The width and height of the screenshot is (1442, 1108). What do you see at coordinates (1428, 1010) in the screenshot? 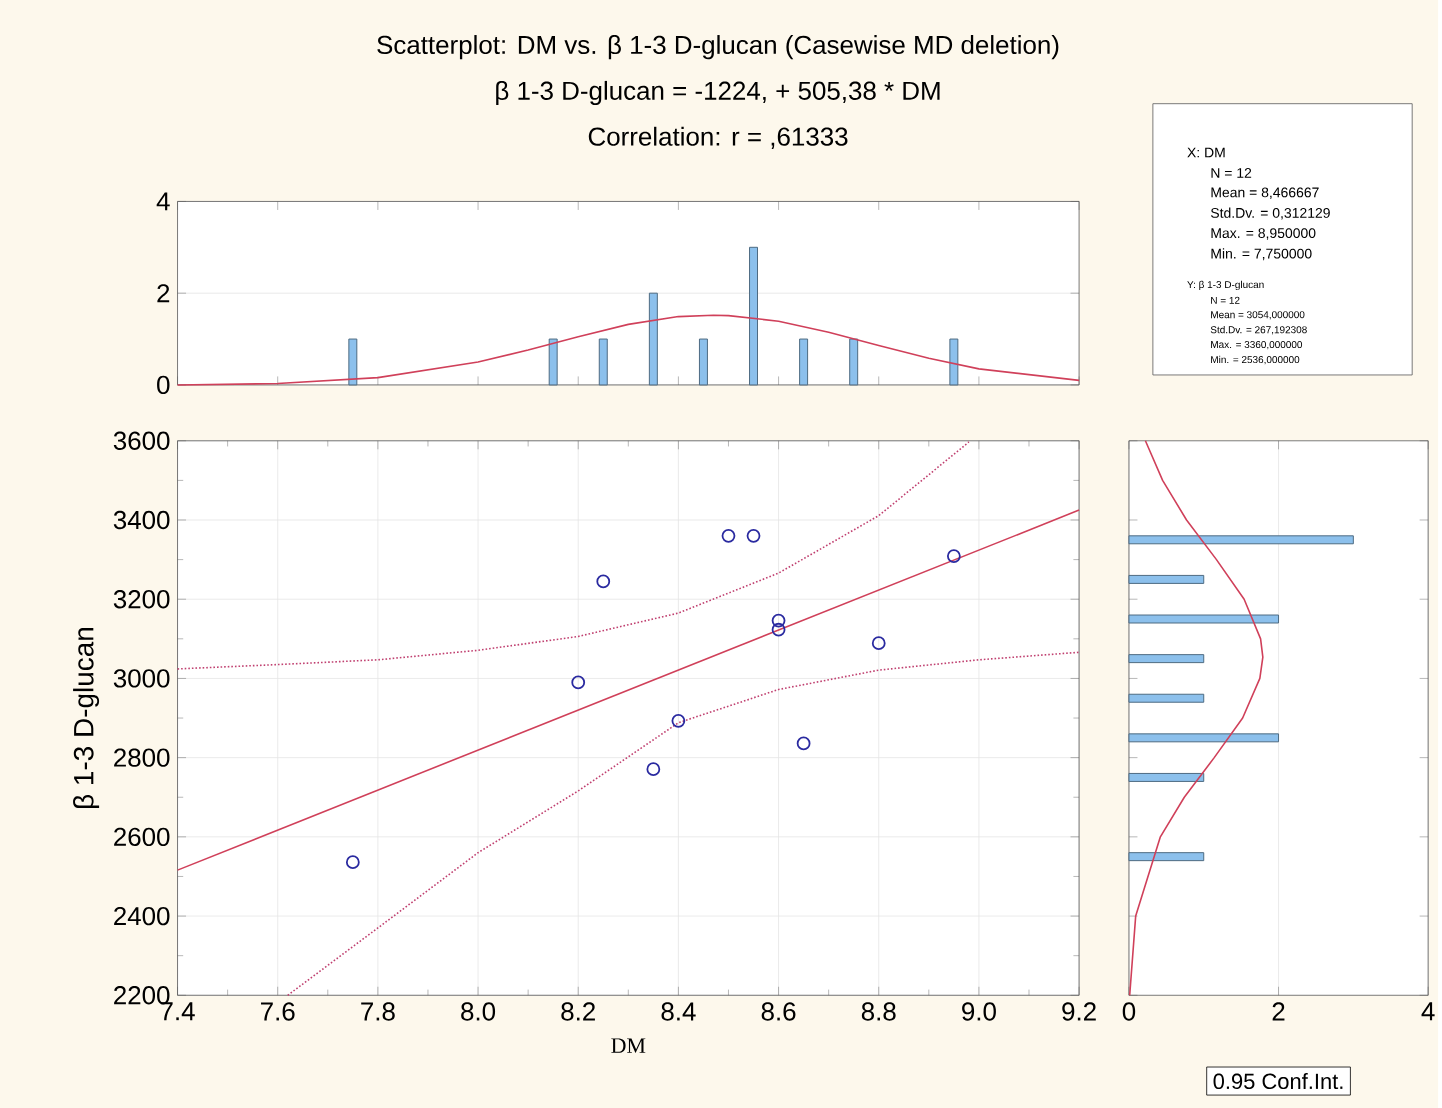
I see `x-tick-label: 4` at bounding box center [1428, 1010].